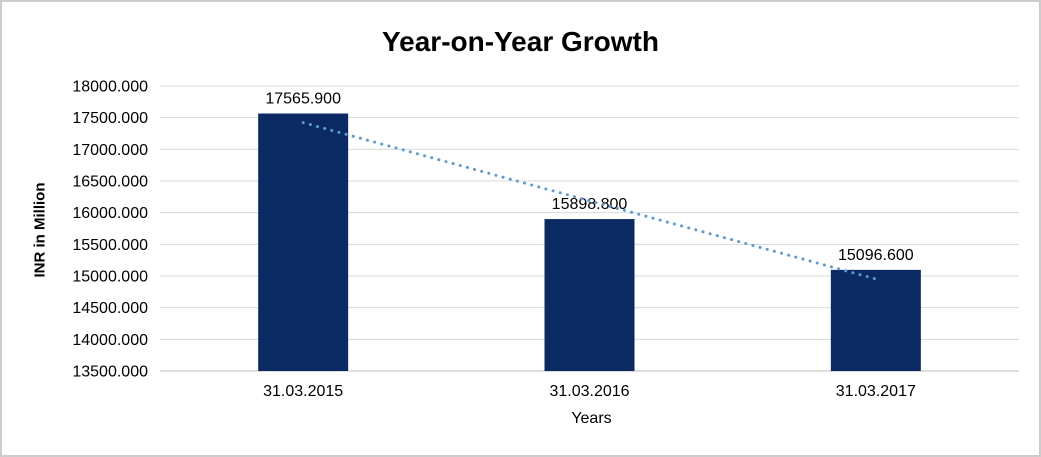  What do you see at coordinates (110, 150) in the screenshot?
I see `y-tick-label: 17000.000` at bounding box center [110, 150].